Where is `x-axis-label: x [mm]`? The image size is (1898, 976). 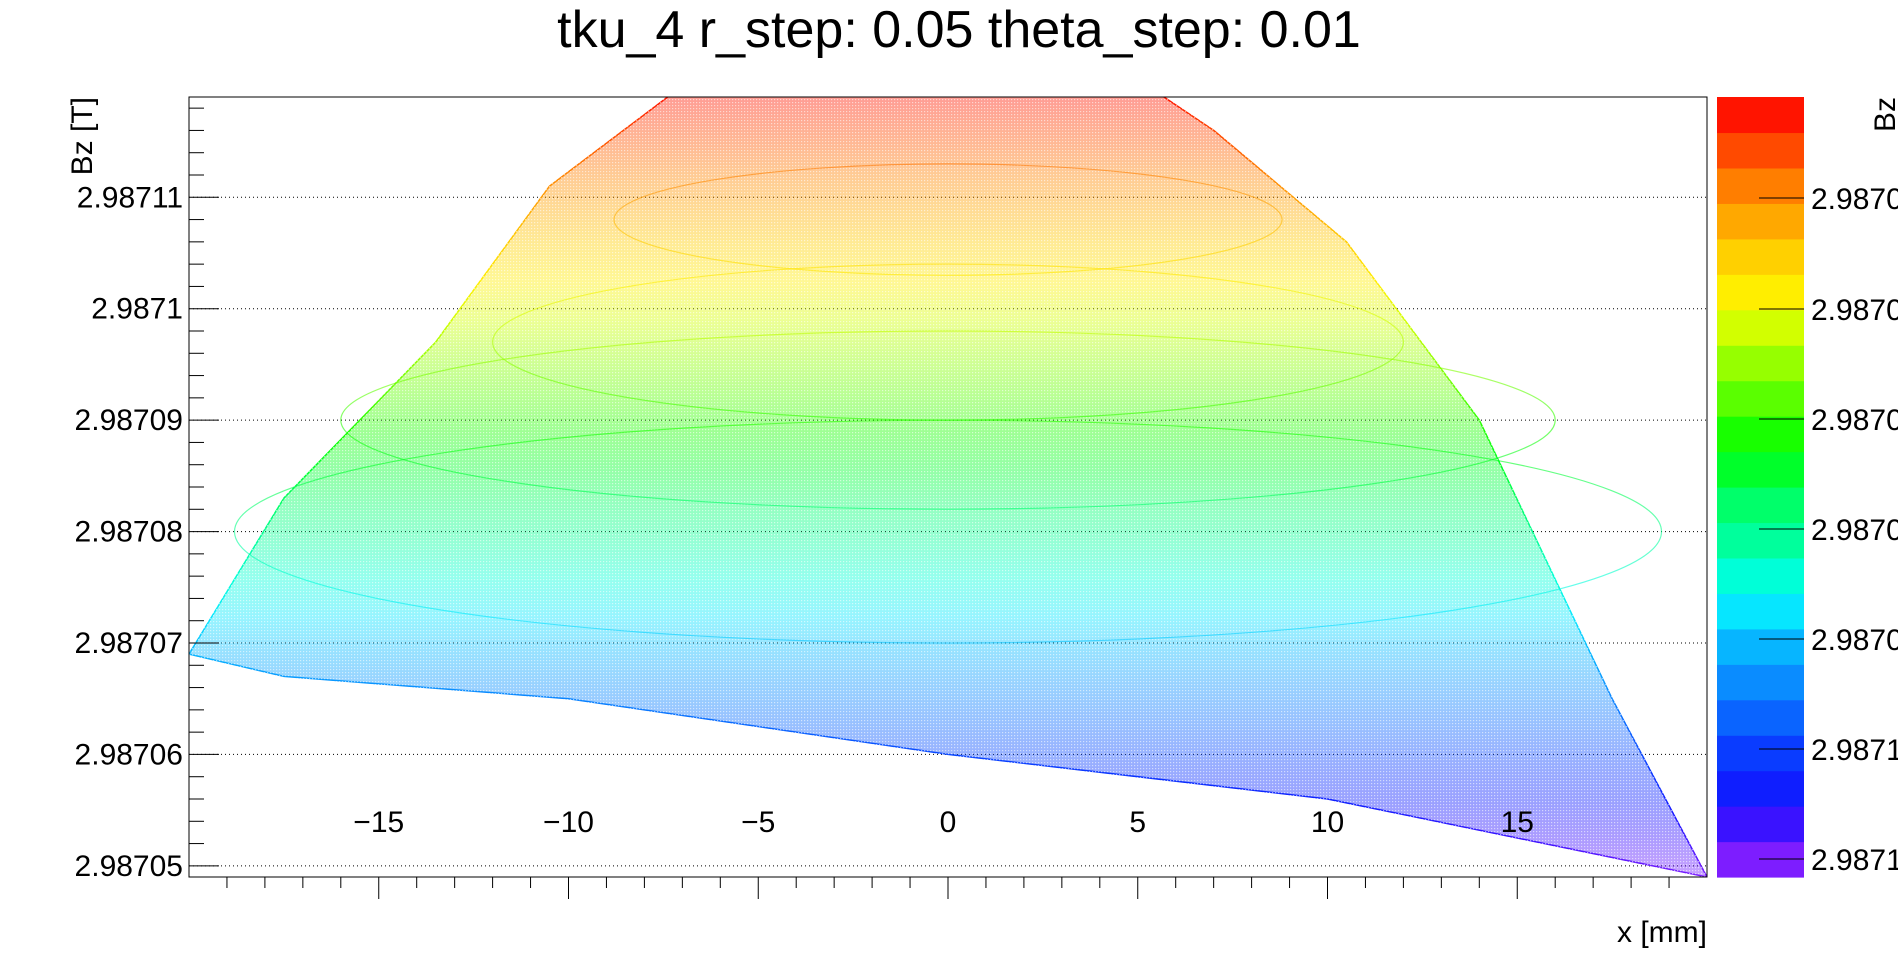 x-axis-label: x [mm] is located at coordinates (1662, 932).